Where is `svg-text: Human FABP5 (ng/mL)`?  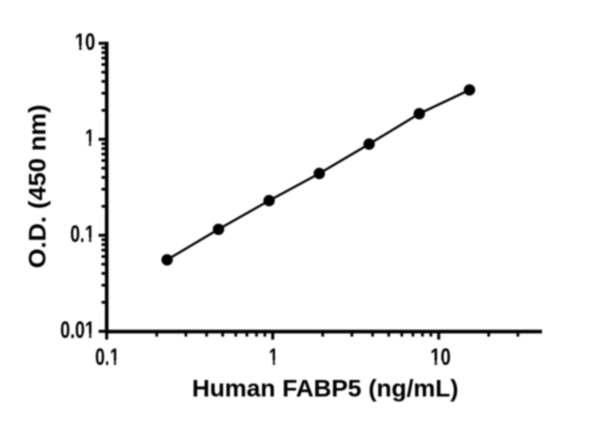
svg-text: Human FABP5 (ng/mL) is located at coordinates (325, 388).